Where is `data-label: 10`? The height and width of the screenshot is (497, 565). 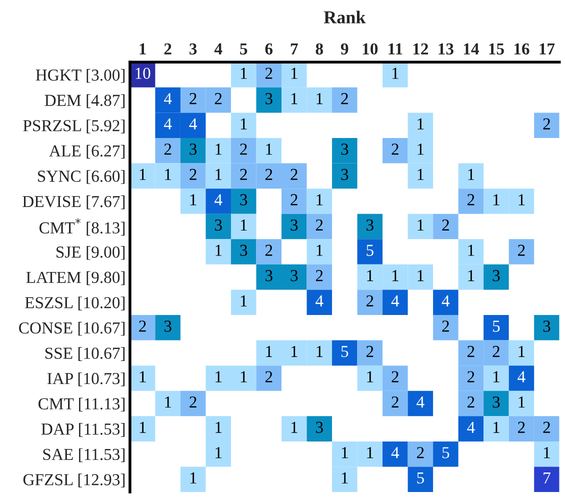
data-label: 10 is located at coordinates (143, 73).